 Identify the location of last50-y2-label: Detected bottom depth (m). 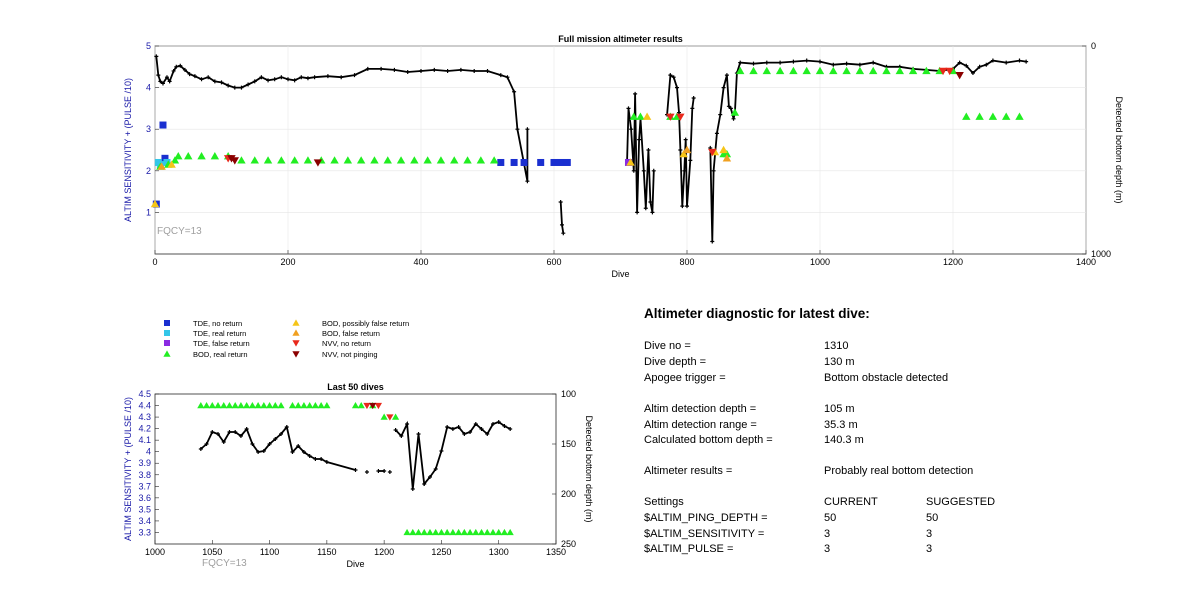
(589, 468).